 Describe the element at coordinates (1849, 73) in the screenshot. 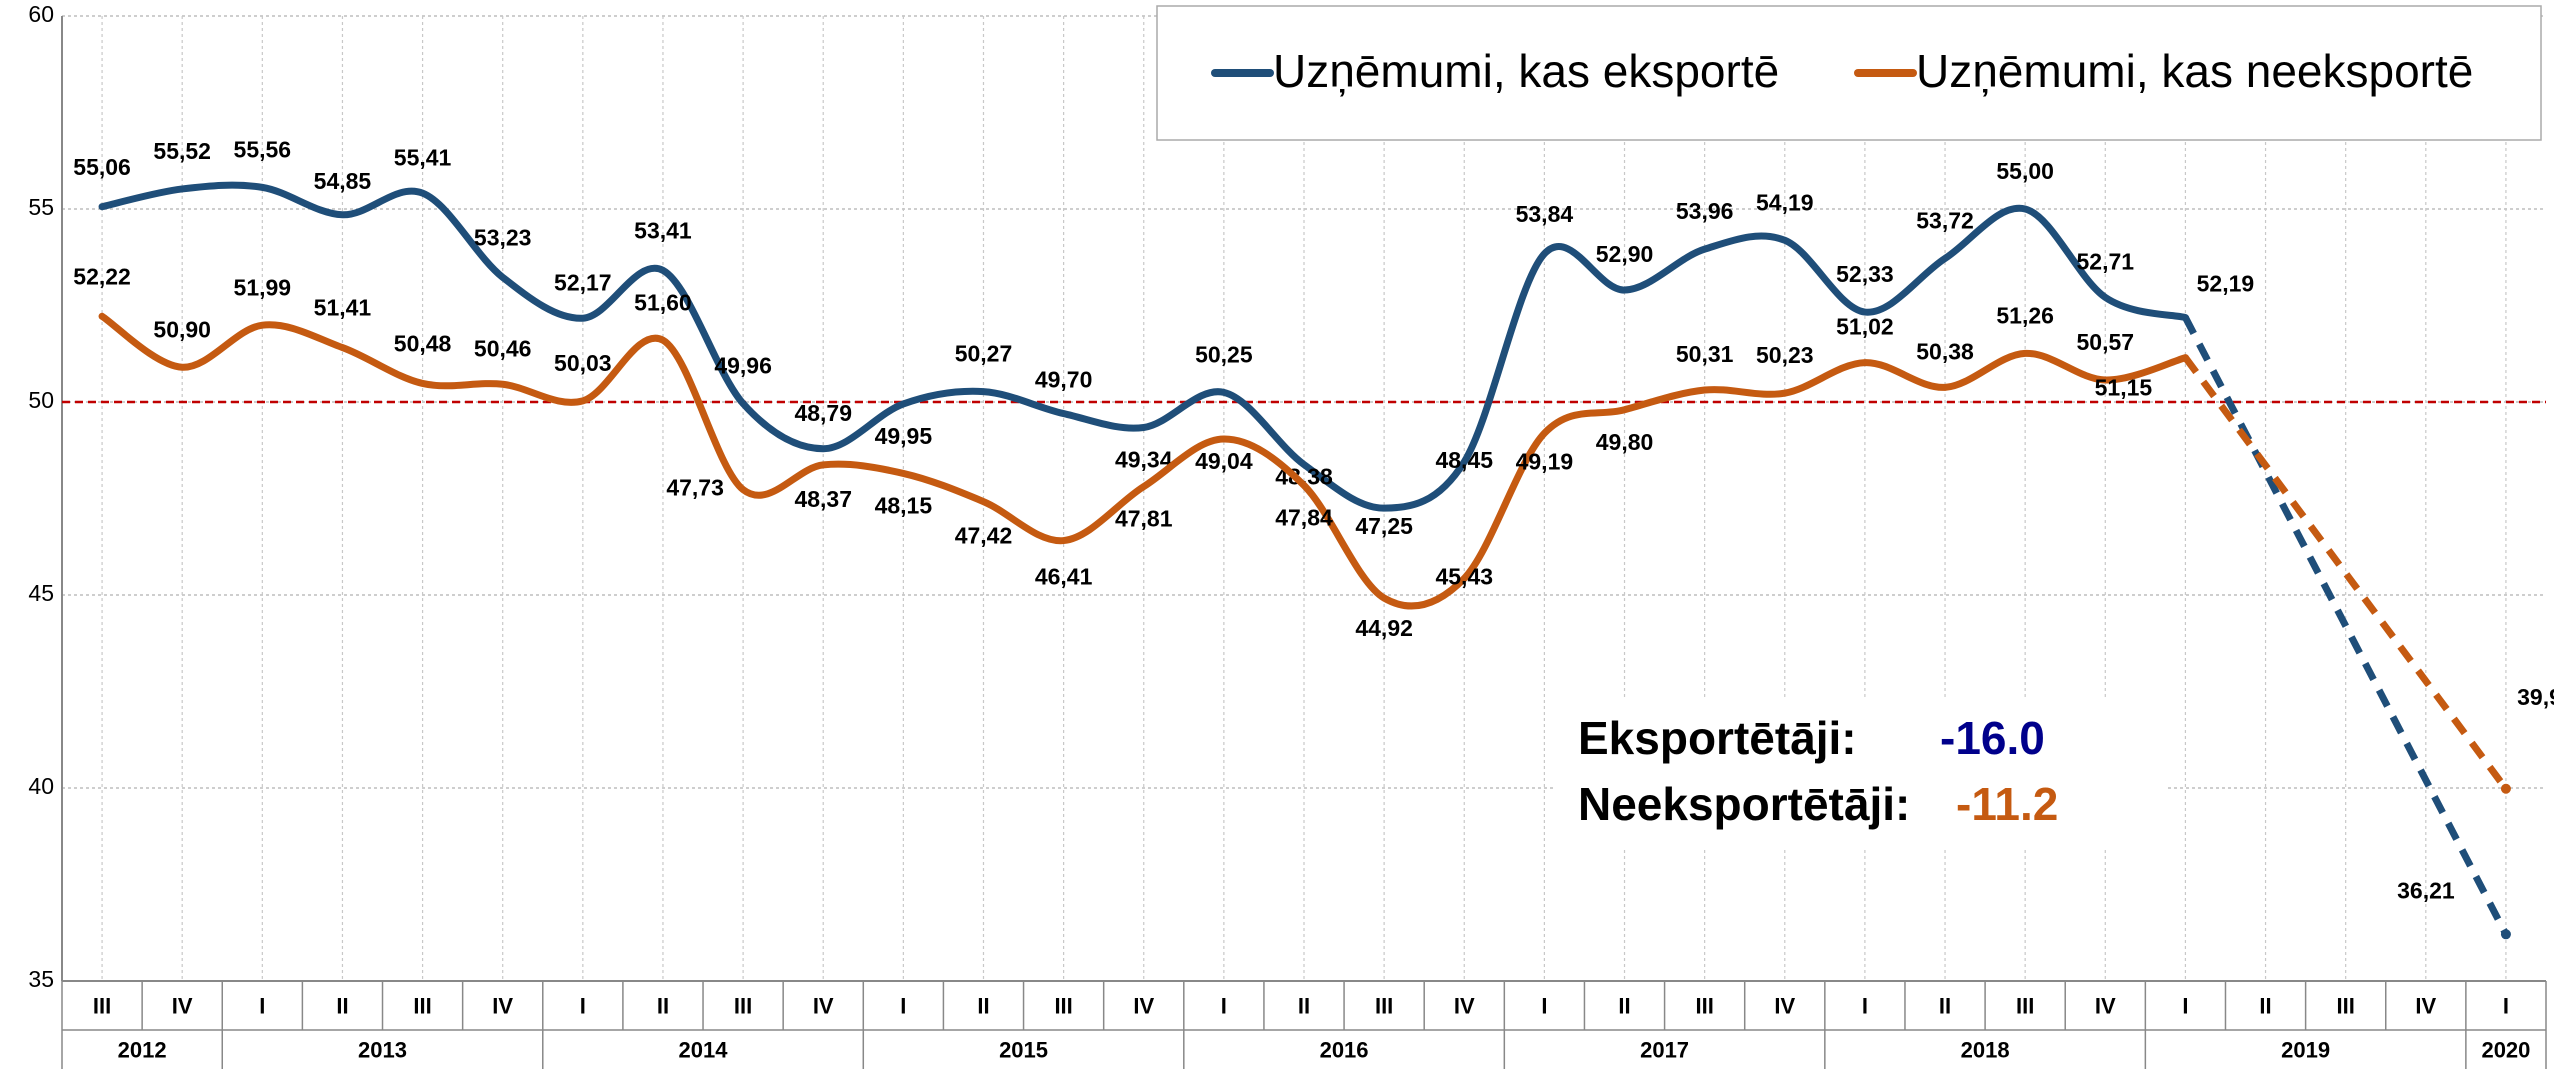

I see `legend-box` at that location.